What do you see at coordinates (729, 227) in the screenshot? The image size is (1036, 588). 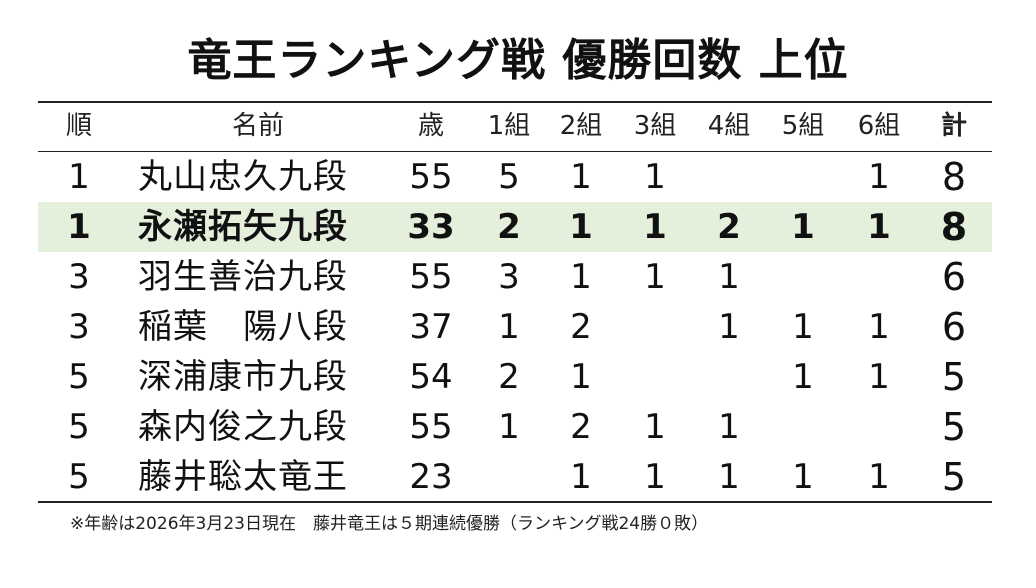 I see `cell-g4: 2` at bounding box center [729, 227].